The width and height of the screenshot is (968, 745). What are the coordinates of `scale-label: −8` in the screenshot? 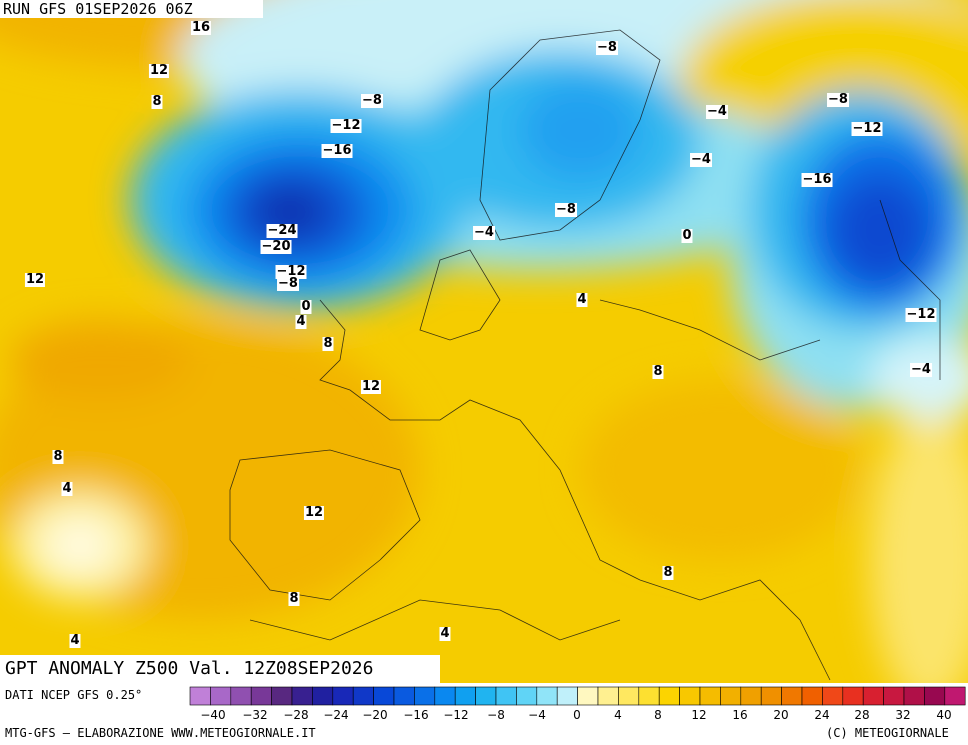 It's located at (496, 715).